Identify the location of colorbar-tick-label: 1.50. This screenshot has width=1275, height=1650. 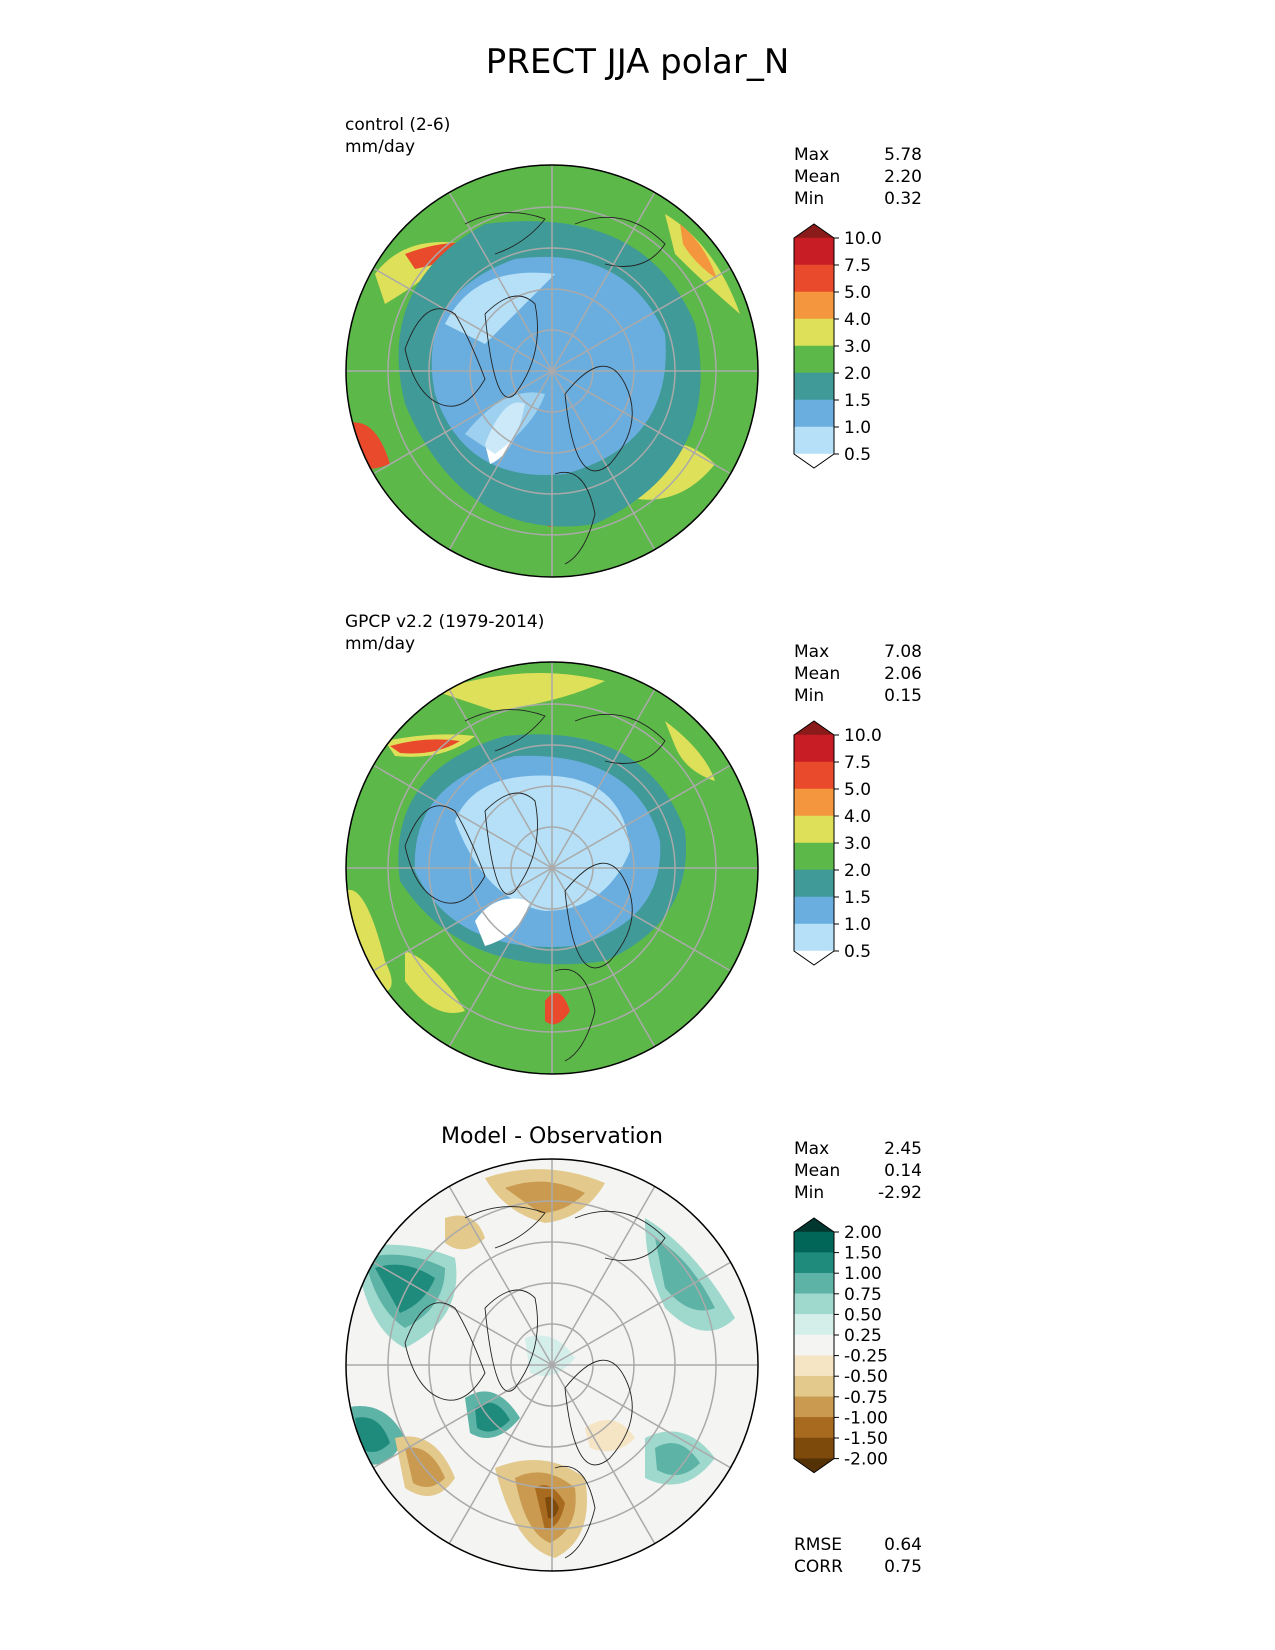
(863, 1254).